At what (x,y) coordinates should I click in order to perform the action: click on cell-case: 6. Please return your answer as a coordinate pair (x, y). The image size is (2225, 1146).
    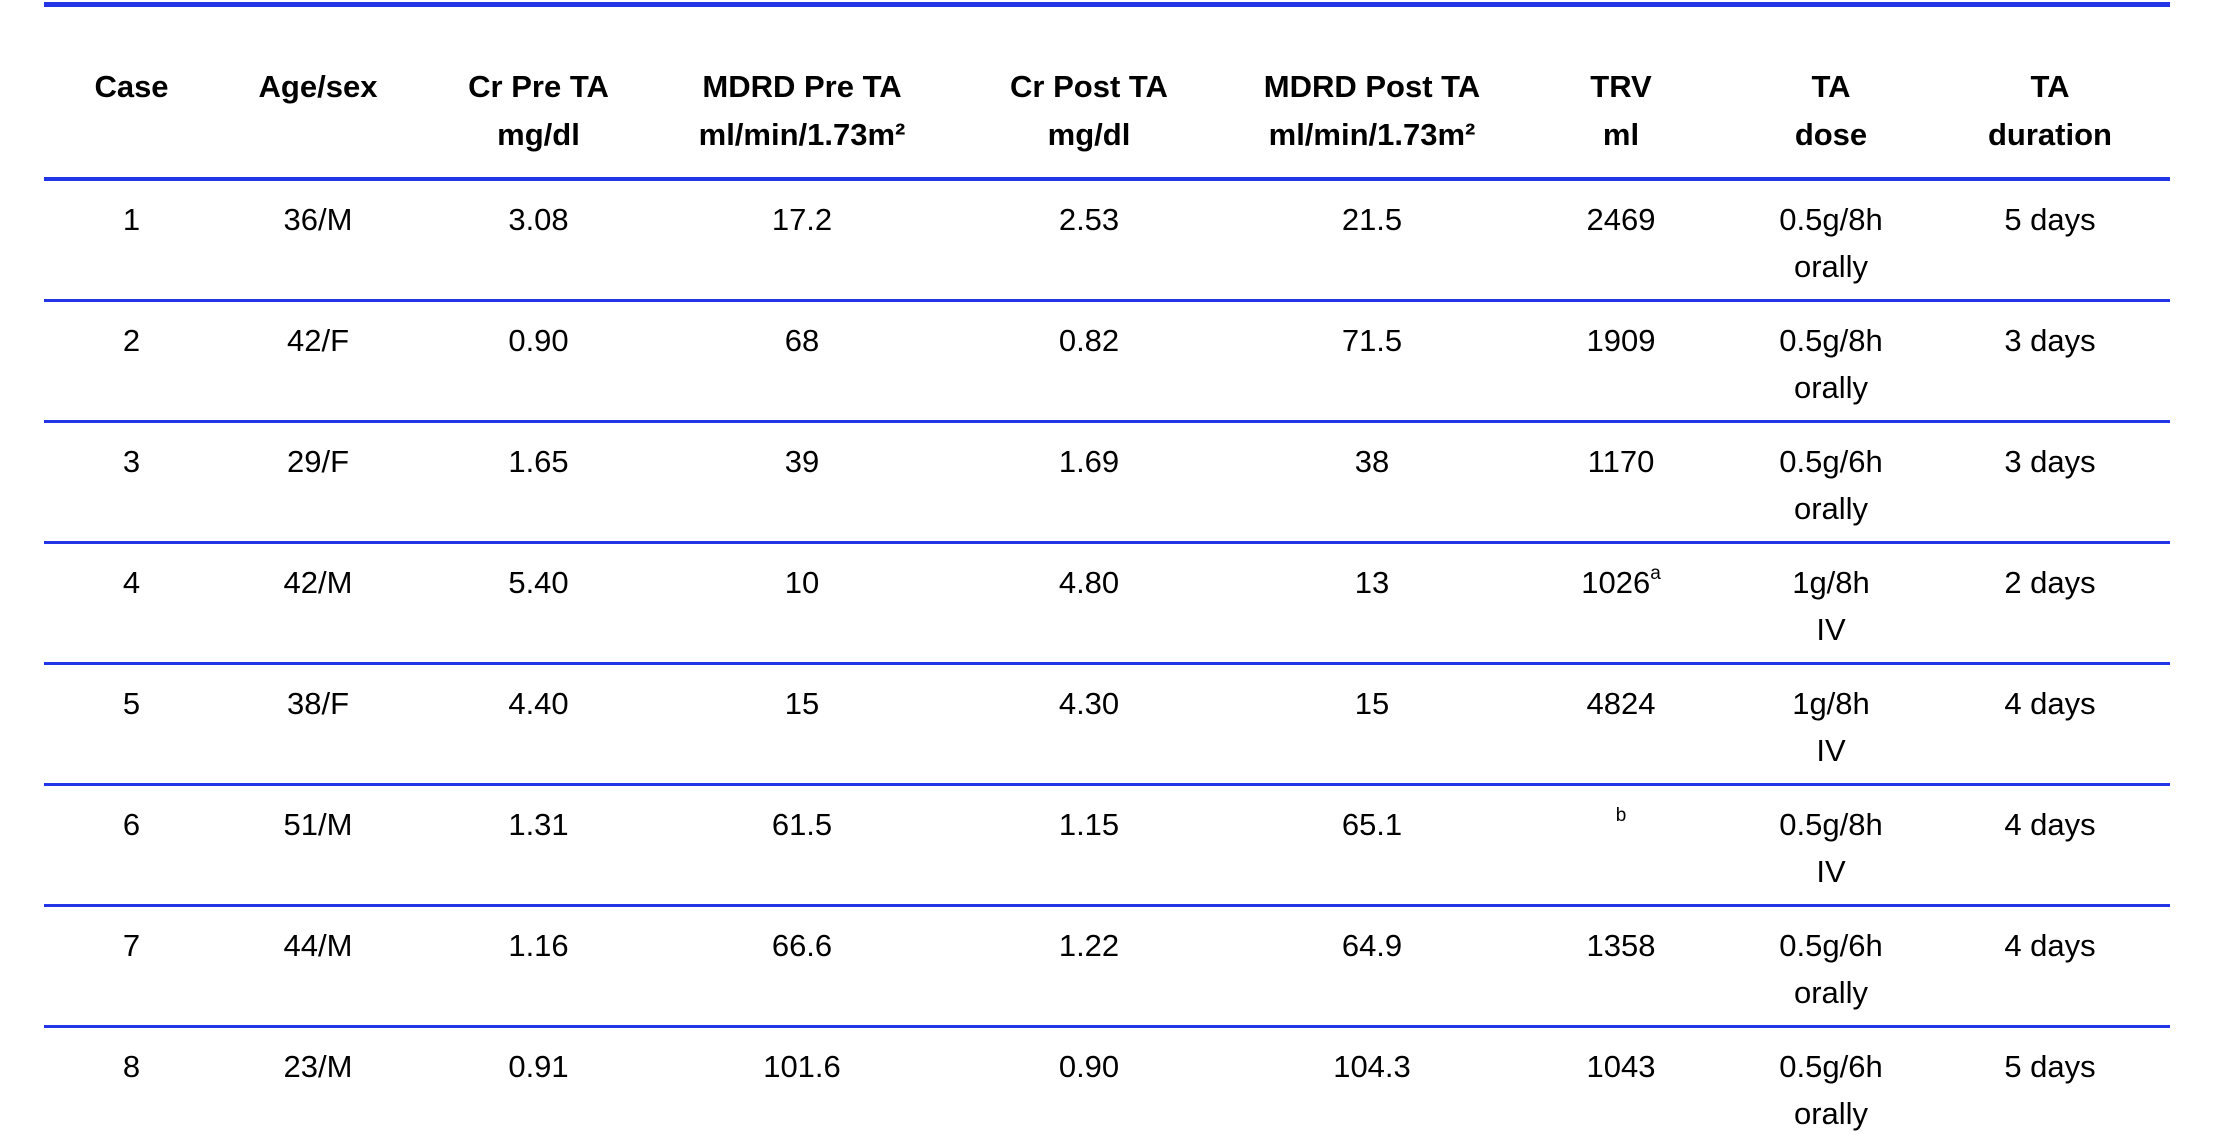
    Looking at the image, I should click on (131, 824).